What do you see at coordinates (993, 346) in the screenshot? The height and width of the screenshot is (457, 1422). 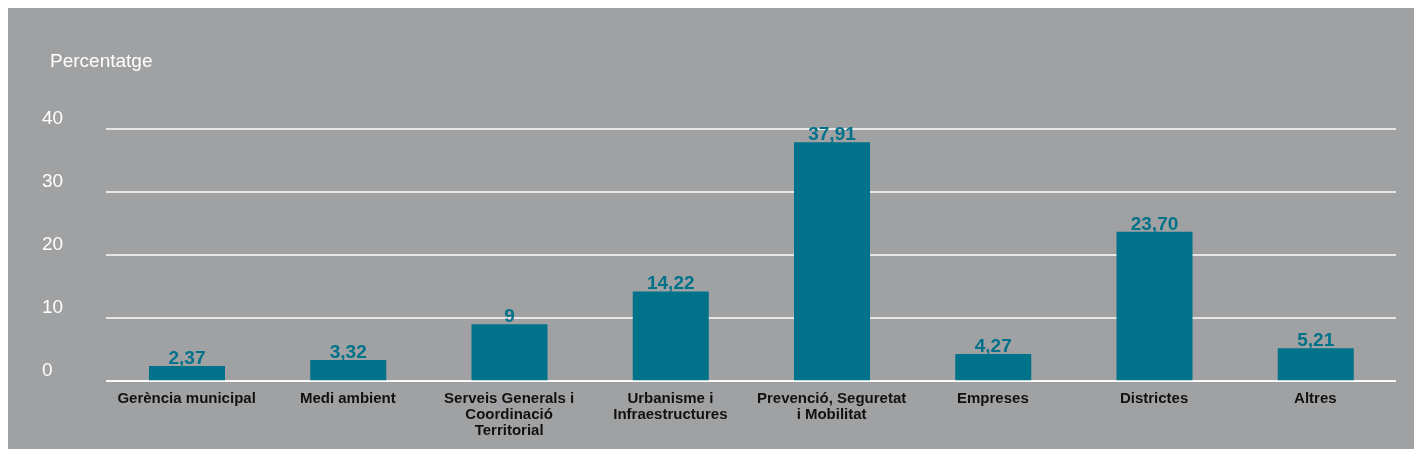 I see `data-label: 4,27` at bounding box center [993, 346].